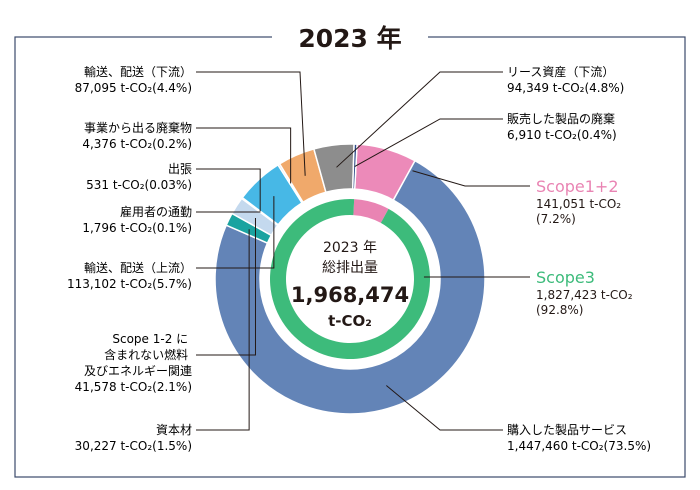  Describe the element at coordinates (244, 155) in the screenshot. I see `leader-waste` at that location.